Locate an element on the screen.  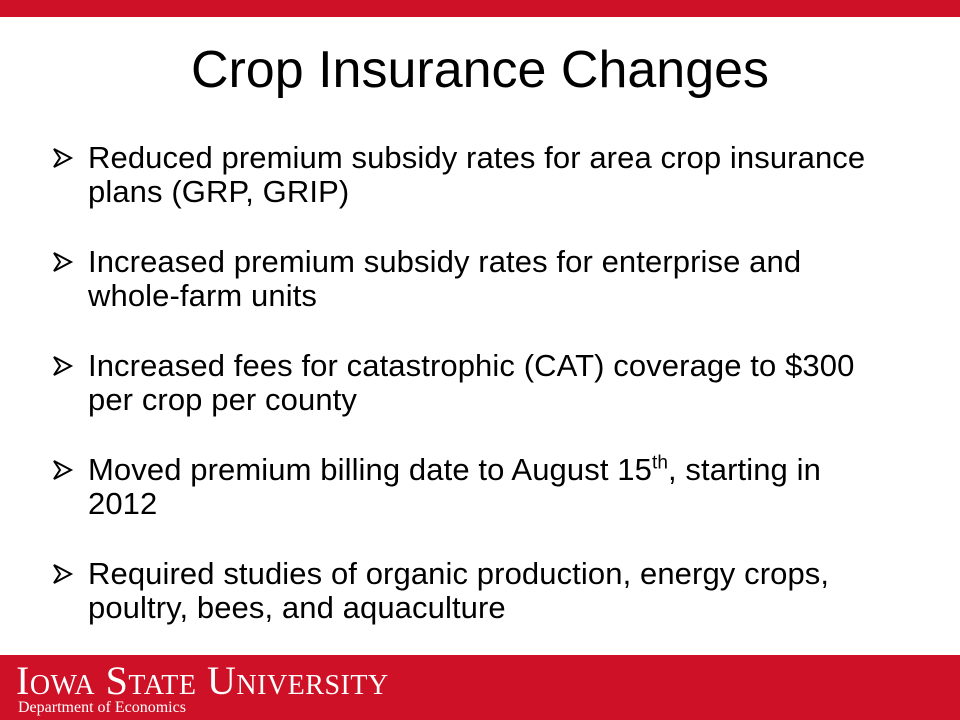
bullet-text-after: , starting in 2012 is located at coordinates (454, 486).